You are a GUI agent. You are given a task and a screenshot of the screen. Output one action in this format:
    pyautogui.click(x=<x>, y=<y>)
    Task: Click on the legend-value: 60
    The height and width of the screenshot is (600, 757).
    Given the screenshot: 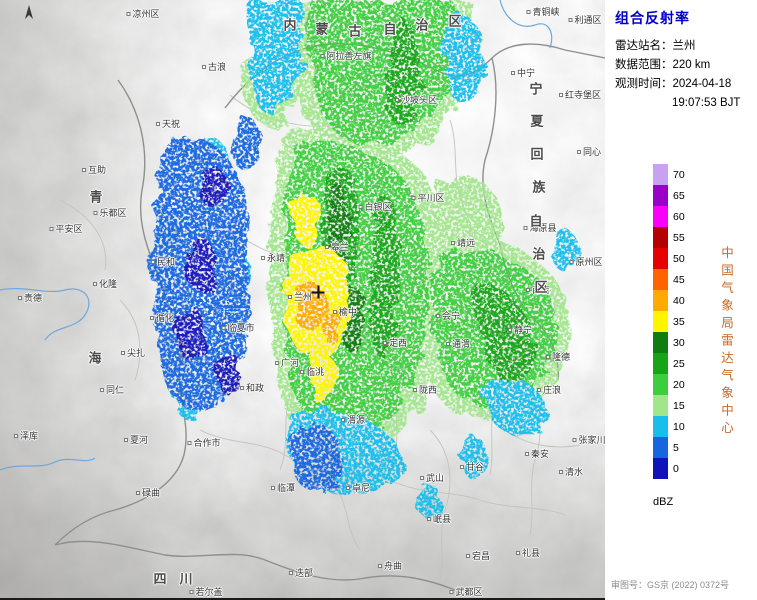 What is the action you would take?
    pyautogui.click(x=679, y=216)
    